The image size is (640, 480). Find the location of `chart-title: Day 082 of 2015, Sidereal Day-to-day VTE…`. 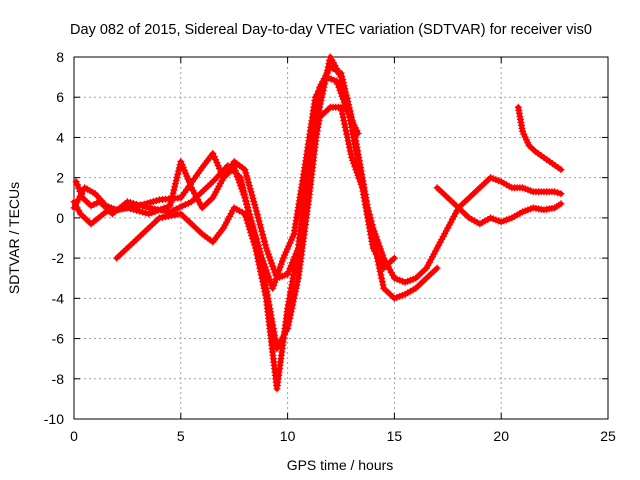

chart-title: Day 082 of 2015, Sidereal Day-to-day VTE… is located at coordinates (331, 30).